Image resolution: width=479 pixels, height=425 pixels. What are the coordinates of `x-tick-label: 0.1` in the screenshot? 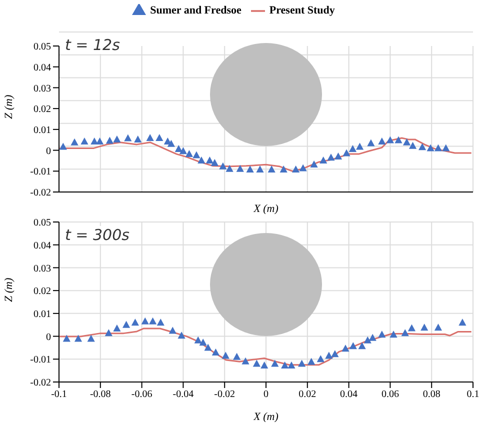 It's located at (472, 394).